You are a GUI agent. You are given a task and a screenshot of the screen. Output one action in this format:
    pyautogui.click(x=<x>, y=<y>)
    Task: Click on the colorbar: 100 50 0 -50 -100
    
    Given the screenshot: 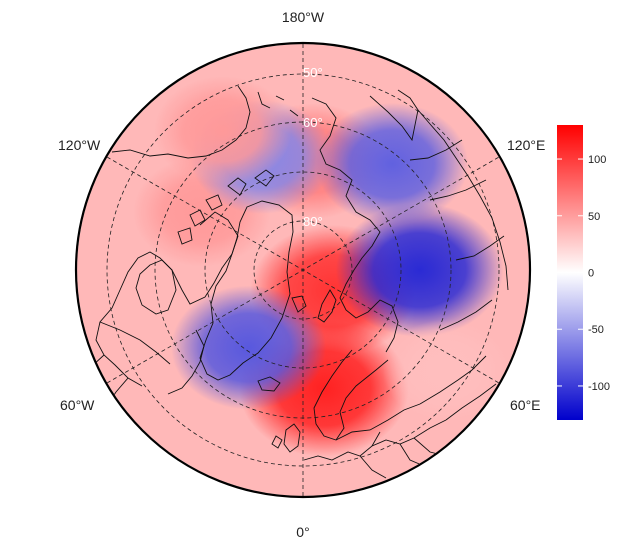 What is the action you would take?
    pyautogui.click(x=583, y=272)
    